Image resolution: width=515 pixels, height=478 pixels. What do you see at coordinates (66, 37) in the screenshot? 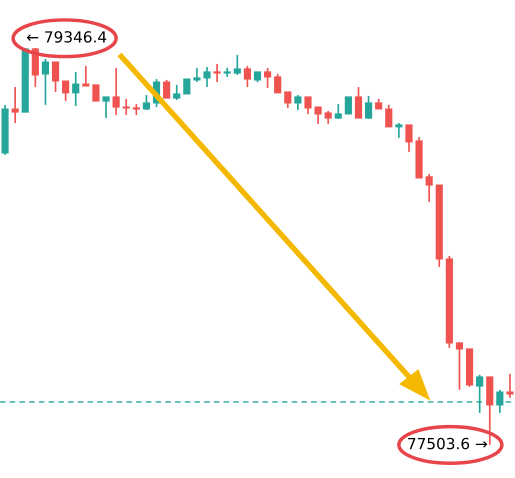
I see `annotation: ← 79346.4` at bounding box center [66, 37].